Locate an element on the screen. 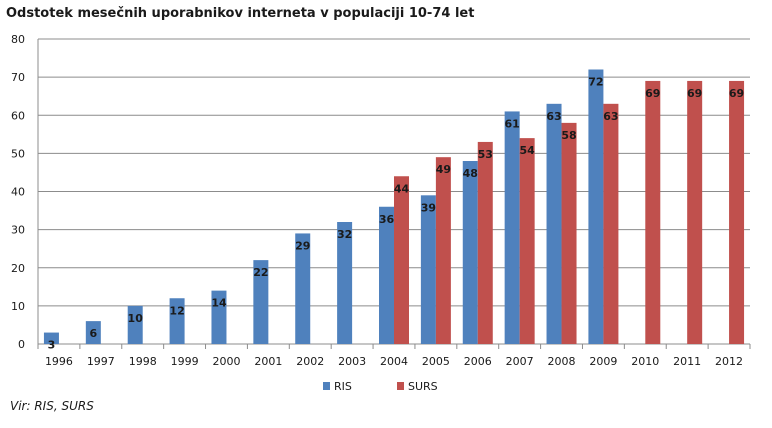  data-label-surs-2011: 69 is located at coordinates (694, 93).